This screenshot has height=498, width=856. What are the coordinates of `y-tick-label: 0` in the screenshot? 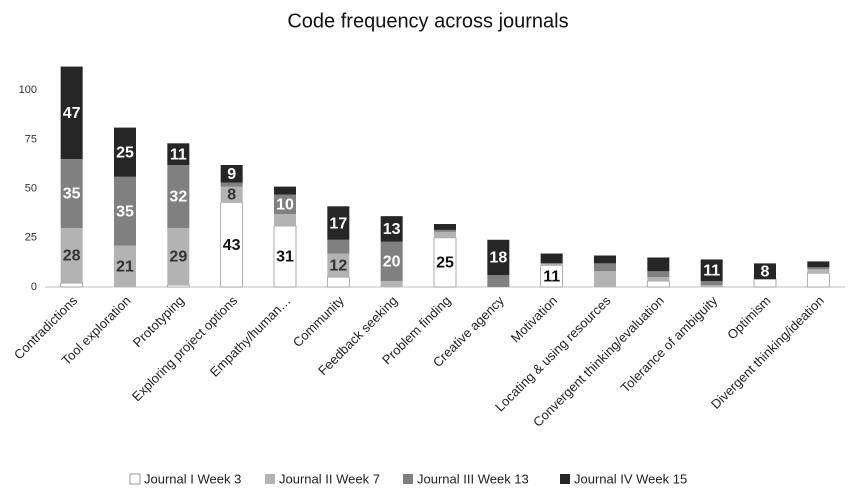 It's located at (34, 287).